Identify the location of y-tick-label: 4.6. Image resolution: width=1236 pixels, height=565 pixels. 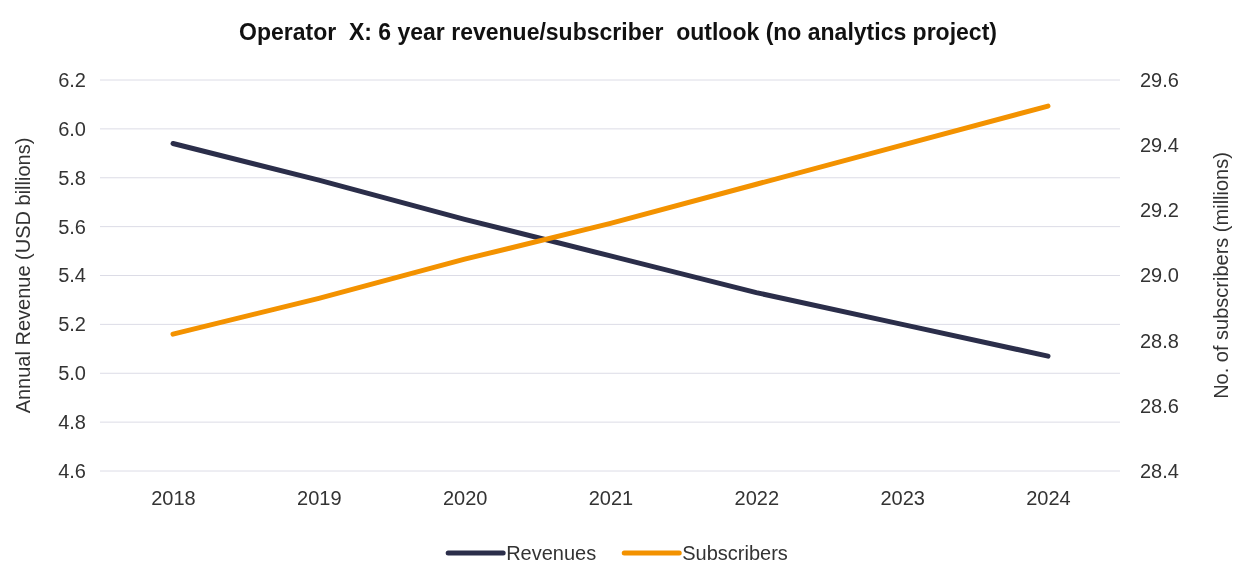
(72, 470).